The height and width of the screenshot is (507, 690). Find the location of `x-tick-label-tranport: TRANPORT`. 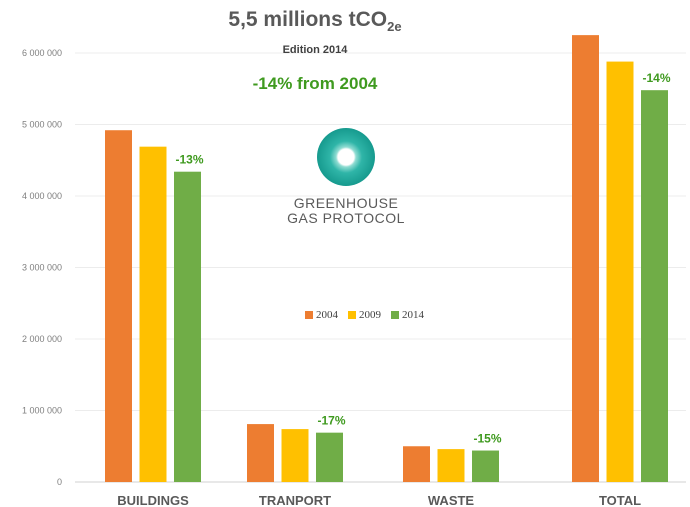

x-tick-label-tranport: TRANPORT is located at coordinates (295, 500).